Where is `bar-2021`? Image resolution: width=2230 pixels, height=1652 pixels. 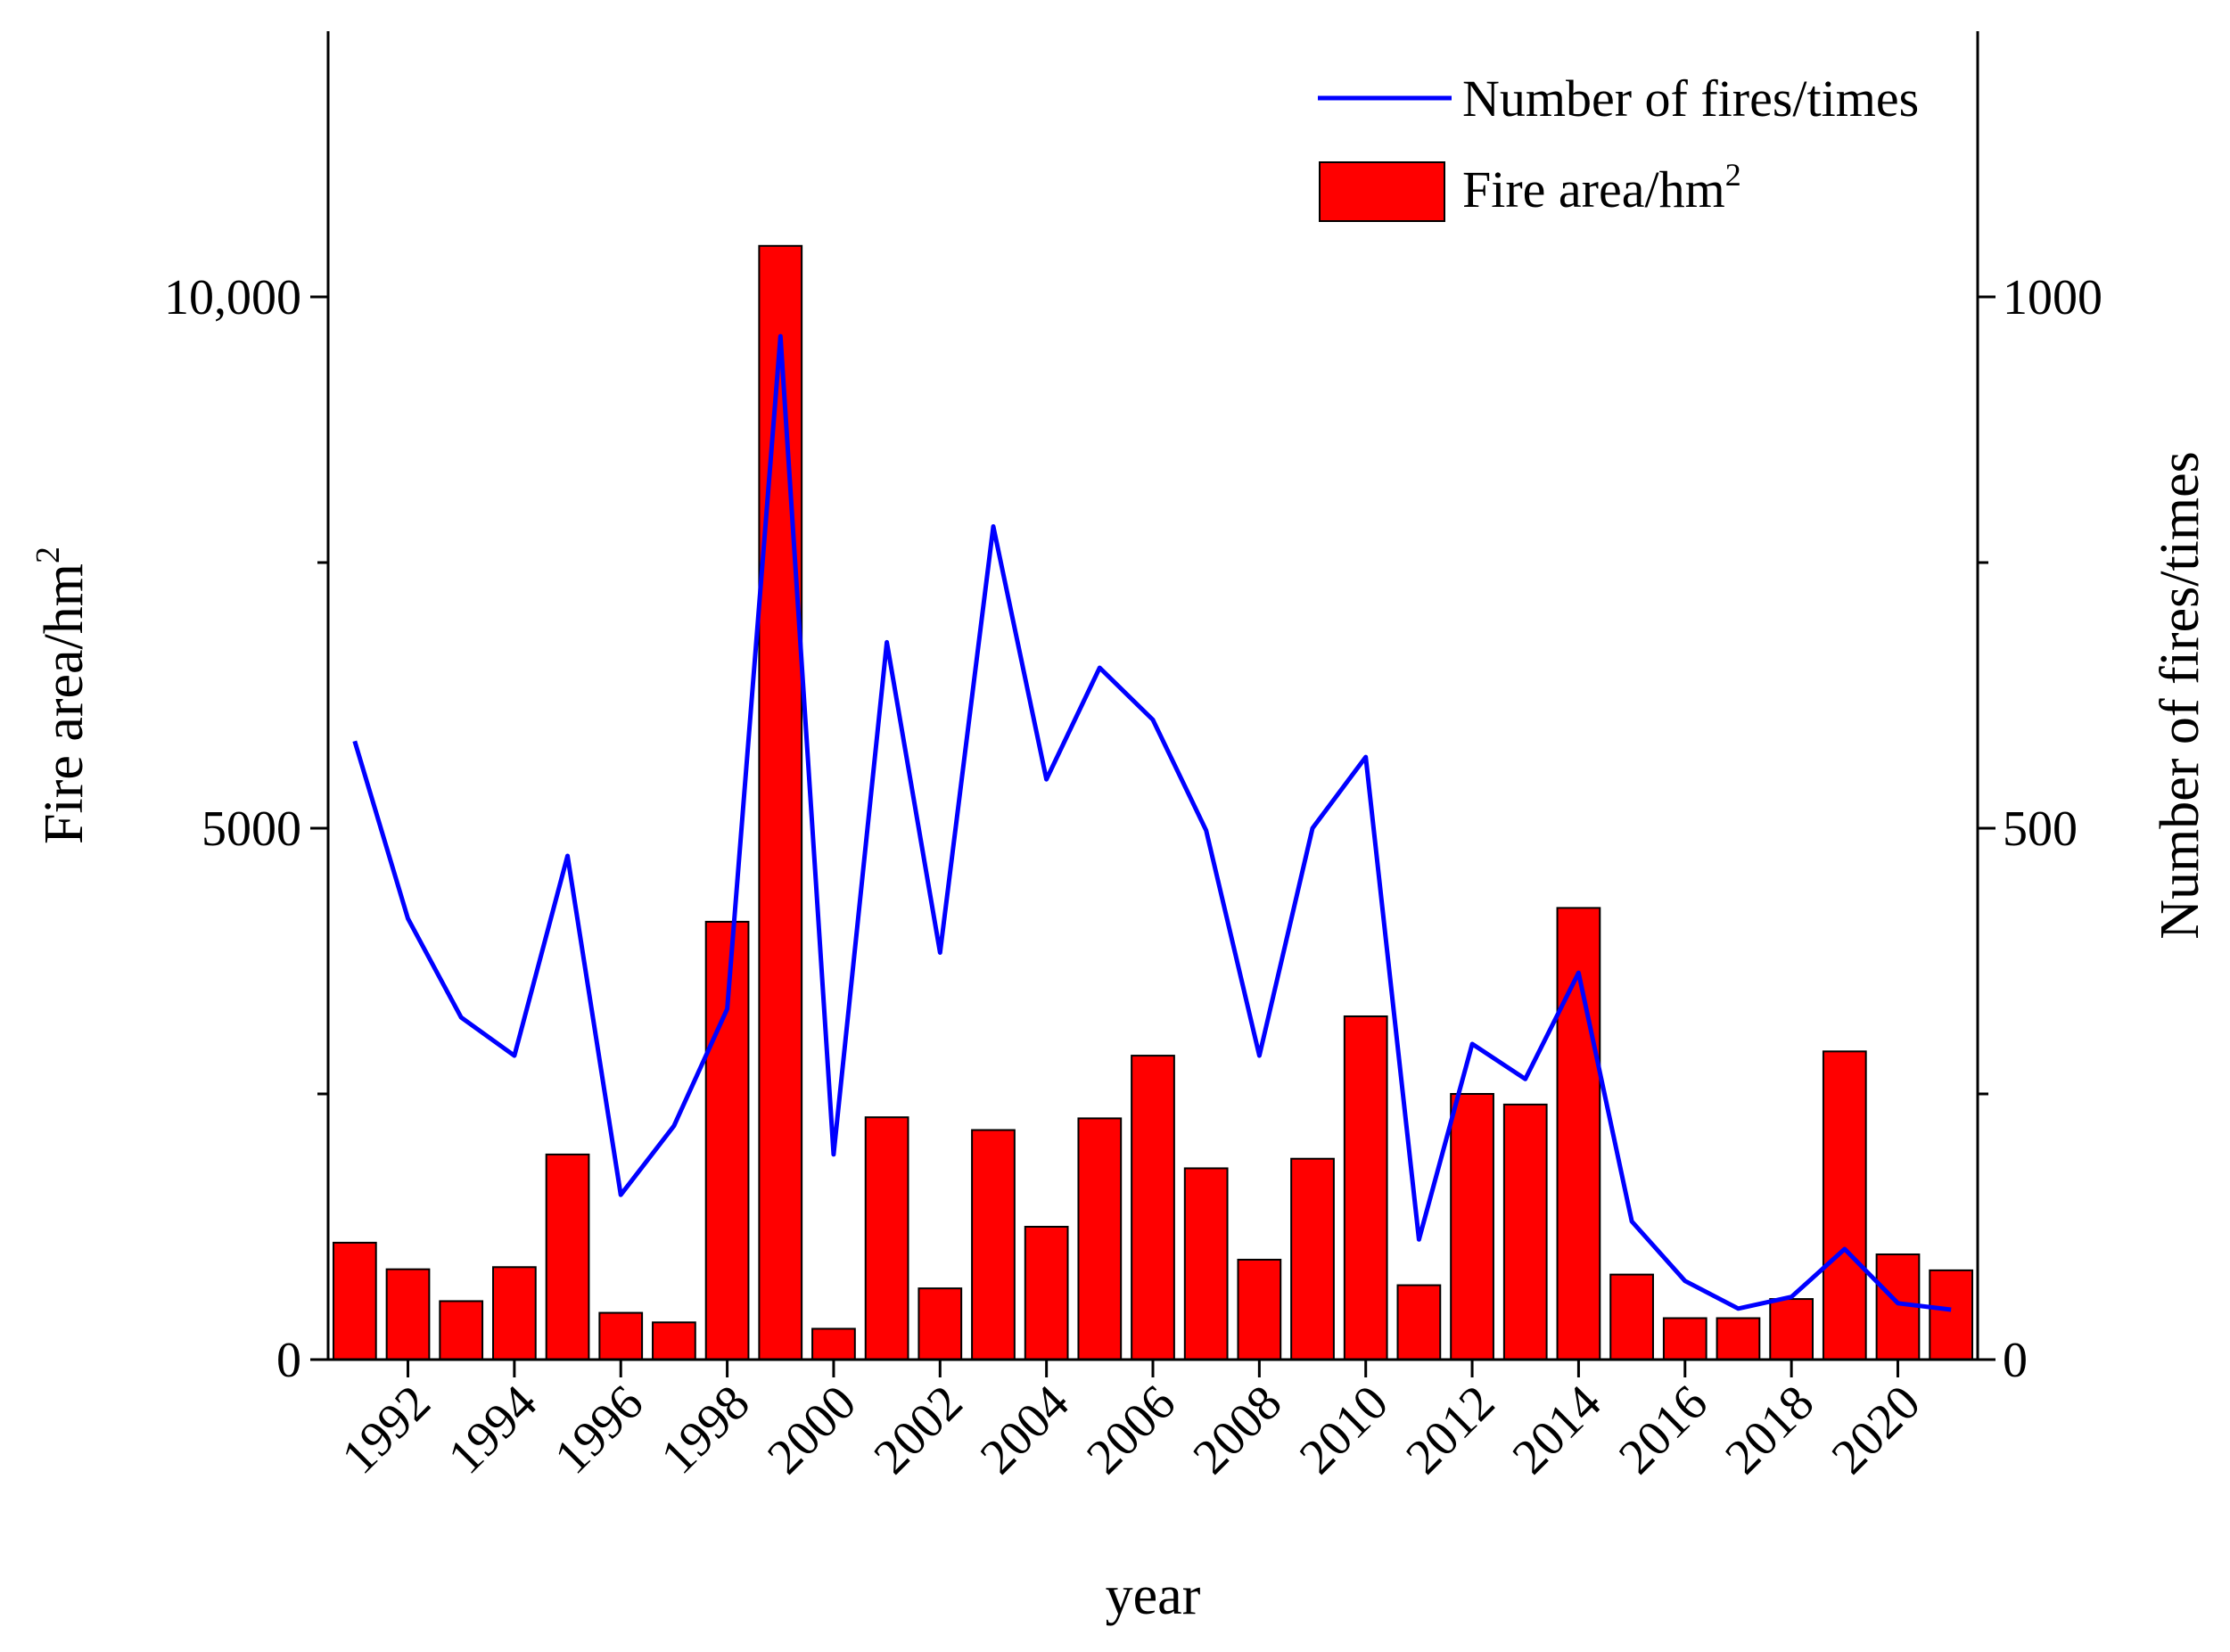 bar-2021 is located at coordinates (1952, 1314).